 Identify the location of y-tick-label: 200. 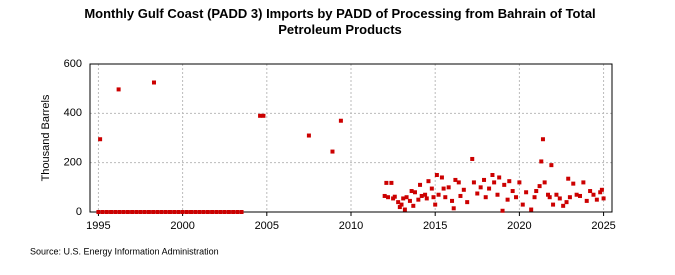
(73, 163).